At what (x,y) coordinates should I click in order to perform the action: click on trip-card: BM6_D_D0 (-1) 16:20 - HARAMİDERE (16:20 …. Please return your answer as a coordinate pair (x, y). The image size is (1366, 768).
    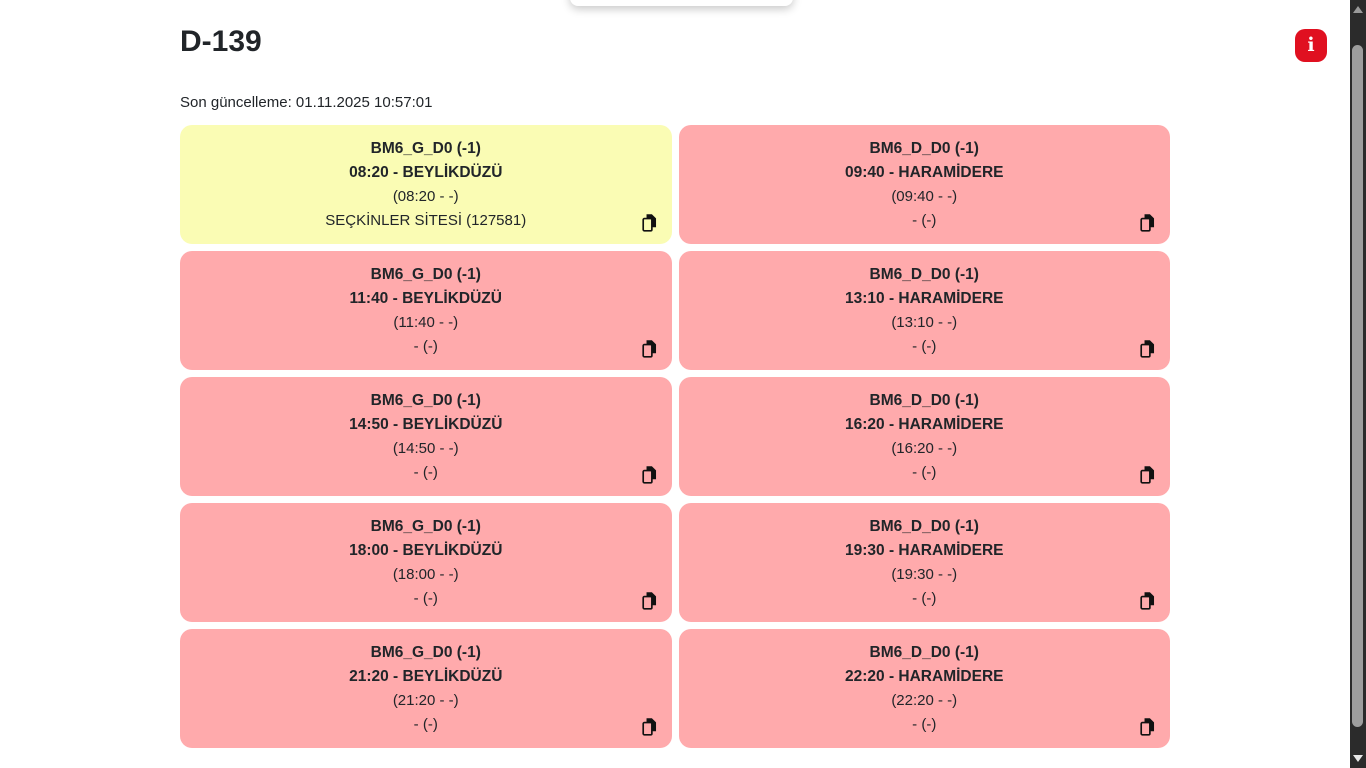
    Looking at the image, I should click on (924, 436).